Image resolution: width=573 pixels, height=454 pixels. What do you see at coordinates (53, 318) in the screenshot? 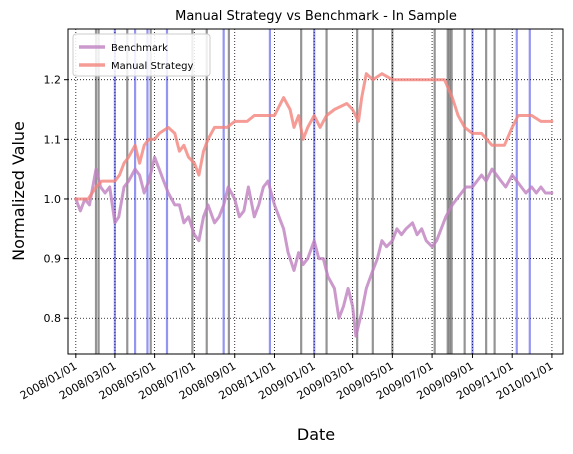
I see `y-tick-label: 0.8` at bounding box center [53, 318].